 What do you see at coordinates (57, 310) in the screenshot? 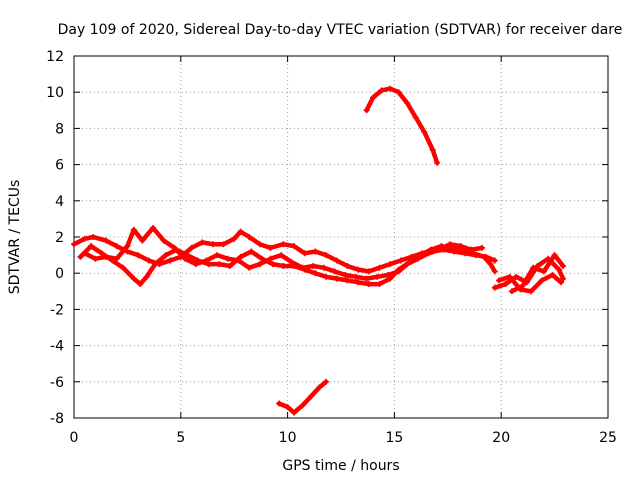
I see `y-tick-label-3: -2` at bounding box center [57, 310].